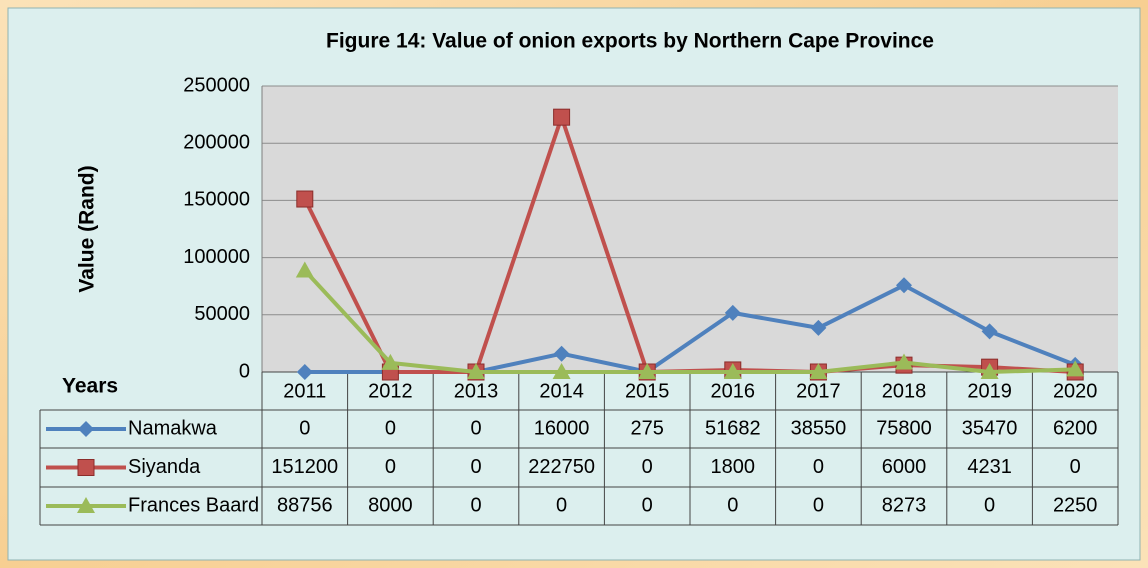 The image size is (1148, 568). I want to click on table-cell: 38550, so click(819, 428).